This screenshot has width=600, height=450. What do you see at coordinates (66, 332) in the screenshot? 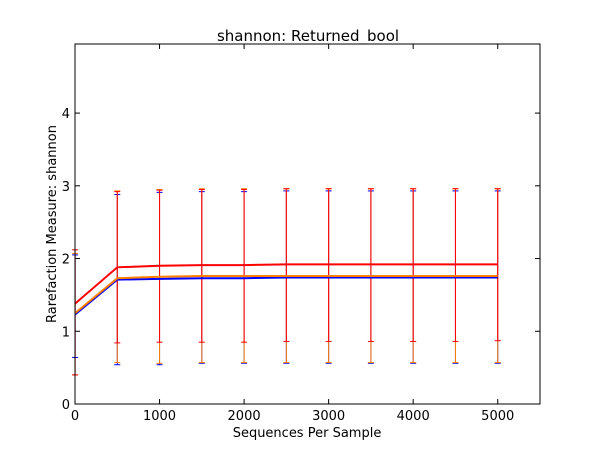
I see `y-tick-label: 1` at bounding box center [66, 332].